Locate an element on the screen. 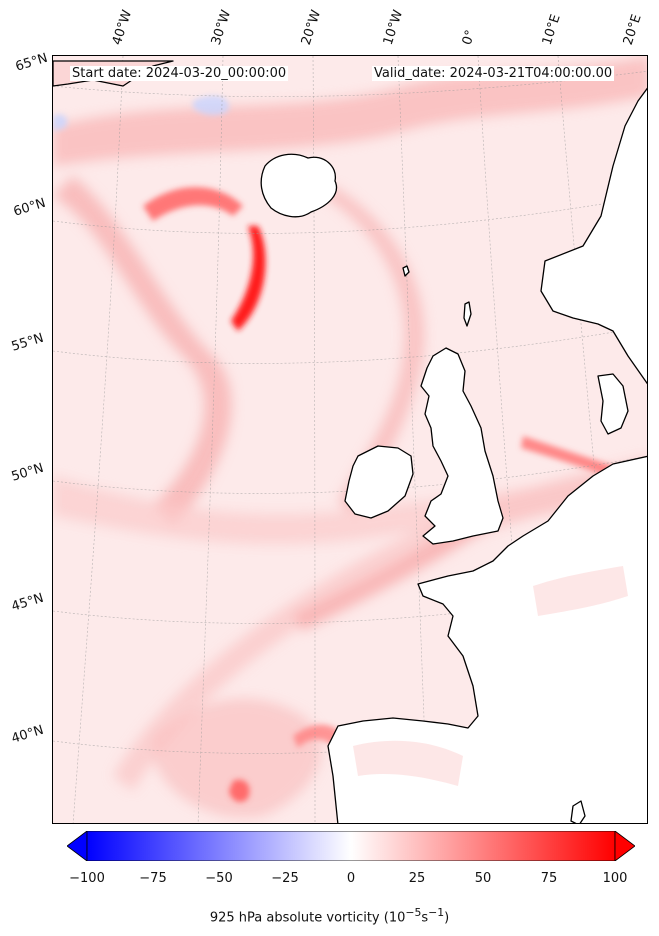 Image resolution: width=659 pixels, height=936 pixels. iceland is located at coordinates (299, 185).